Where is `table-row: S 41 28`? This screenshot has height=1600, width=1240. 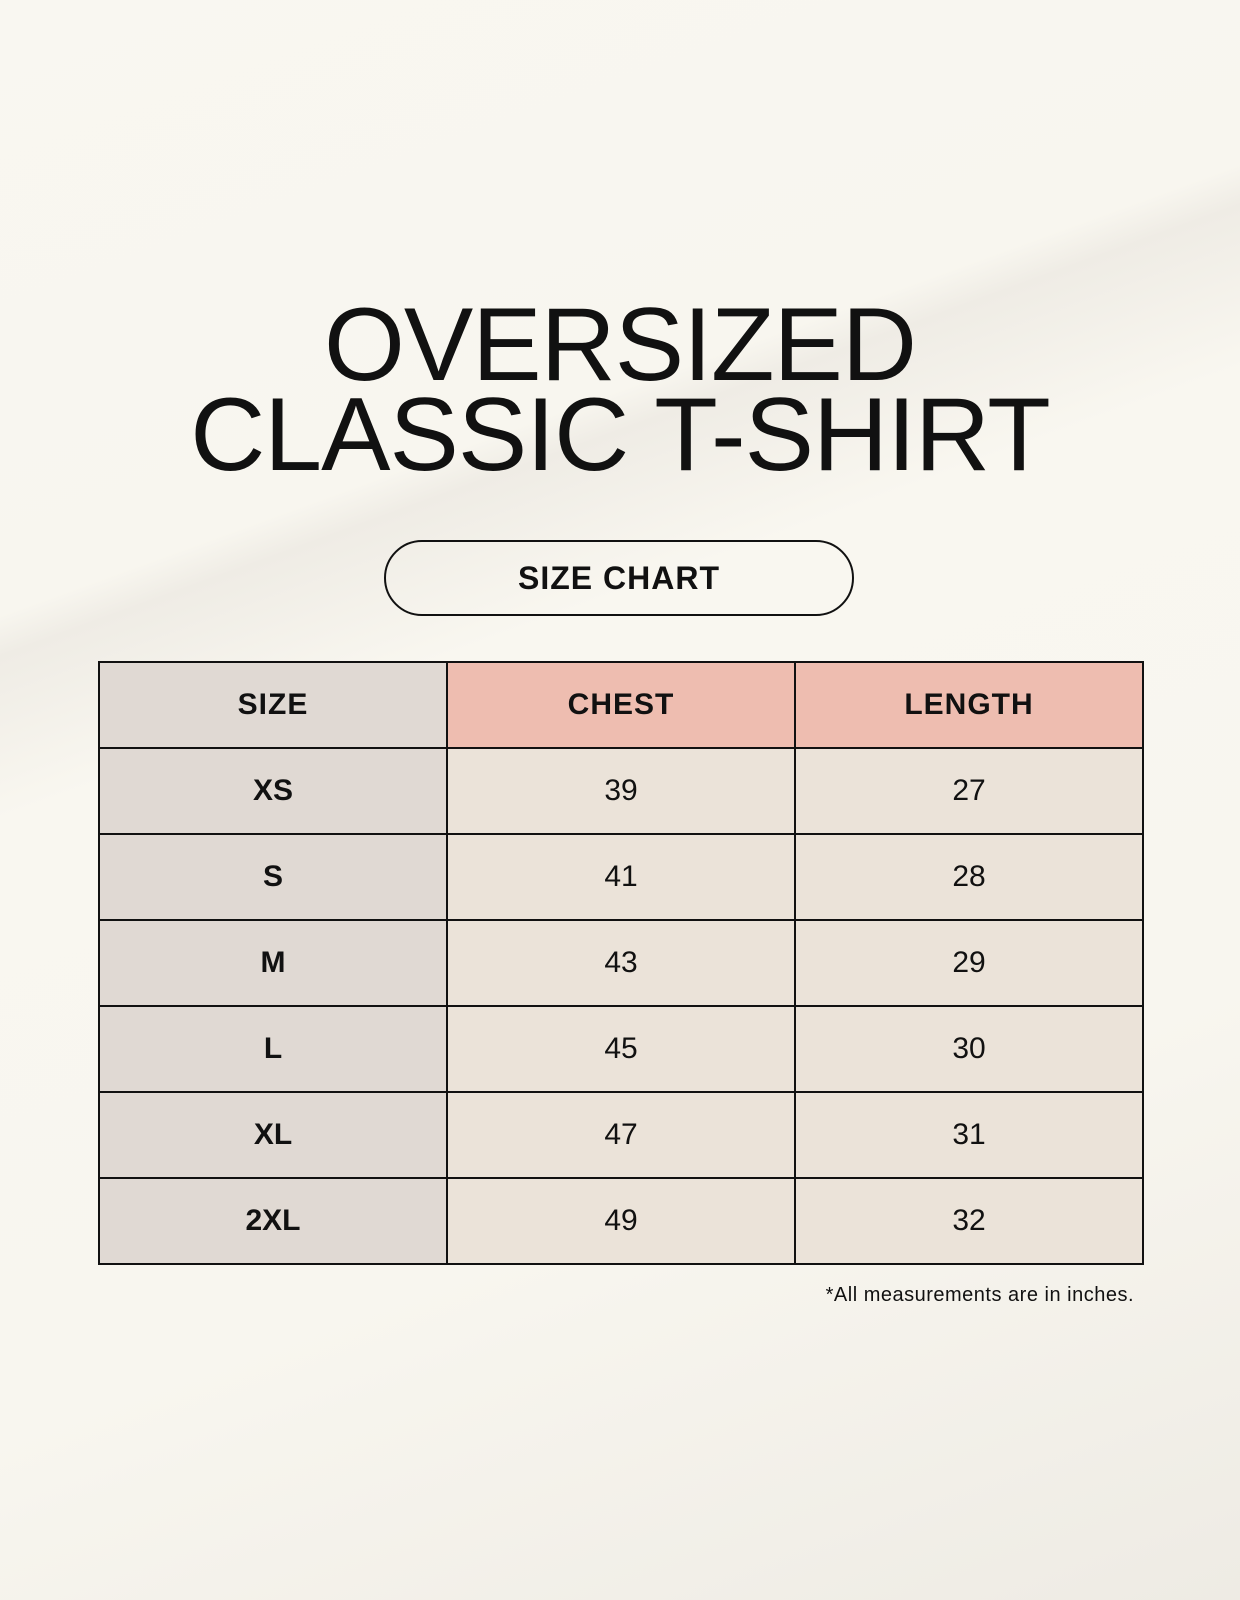
table-row: S 41 28 is located at coordinates (621, 877).